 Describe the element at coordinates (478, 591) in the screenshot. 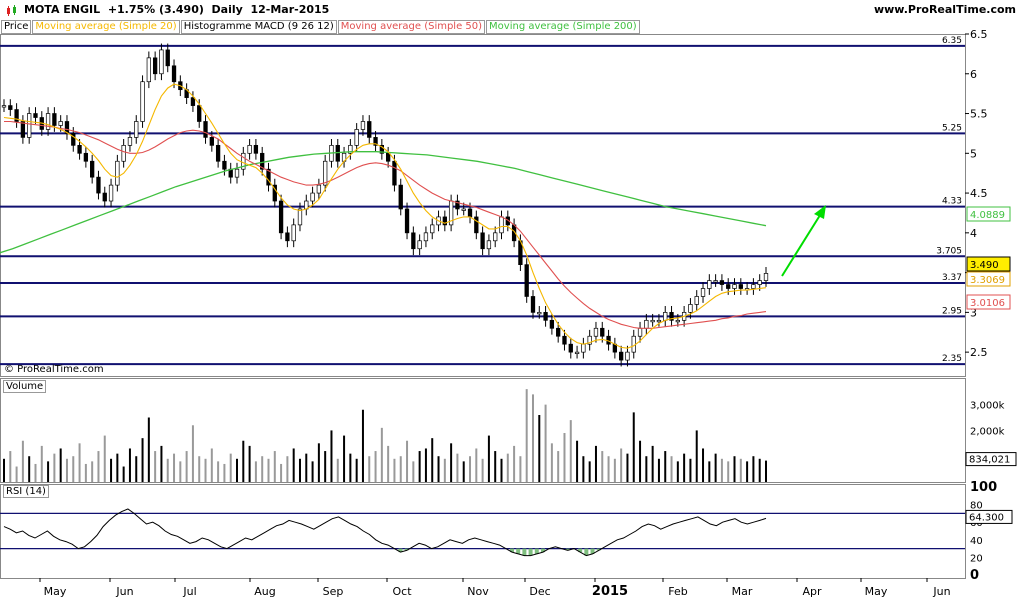

I see `x-month-label: Nov` at that location.